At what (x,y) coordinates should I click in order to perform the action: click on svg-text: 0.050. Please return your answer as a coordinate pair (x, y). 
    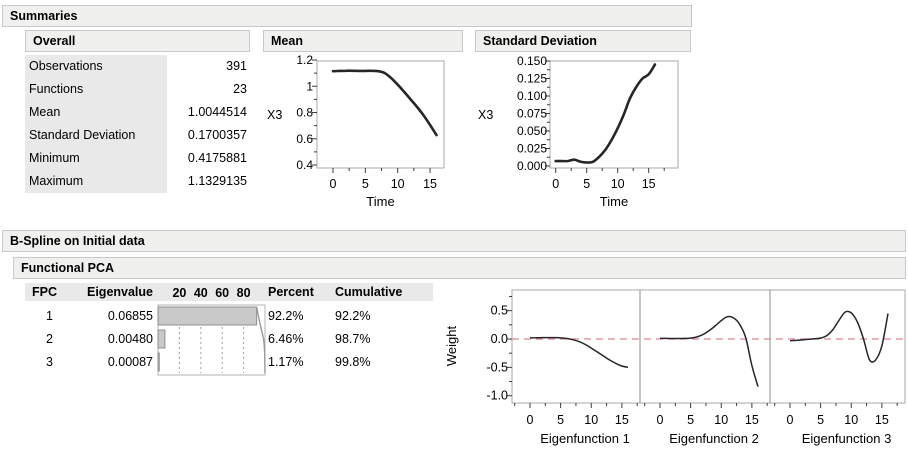
    Looking at the image, I should click on (532, 131).